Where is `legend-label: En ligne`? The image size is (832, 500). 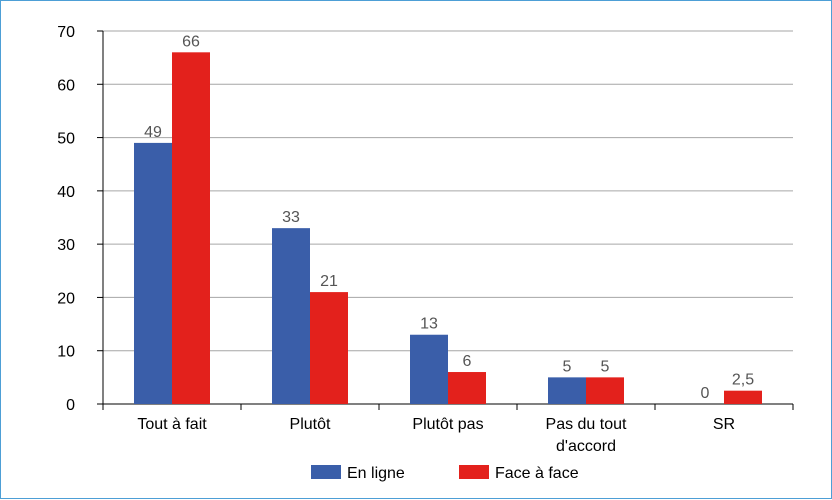 legend-label: En ligne is located at coordinates (376, 473).